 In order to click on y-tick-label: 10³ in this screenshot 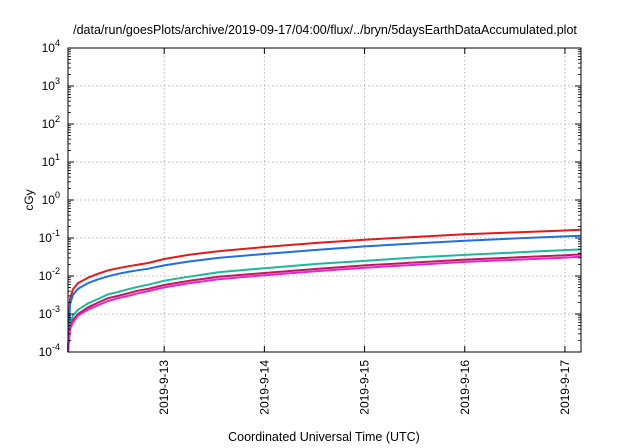, I will do `click(51, 84)`.